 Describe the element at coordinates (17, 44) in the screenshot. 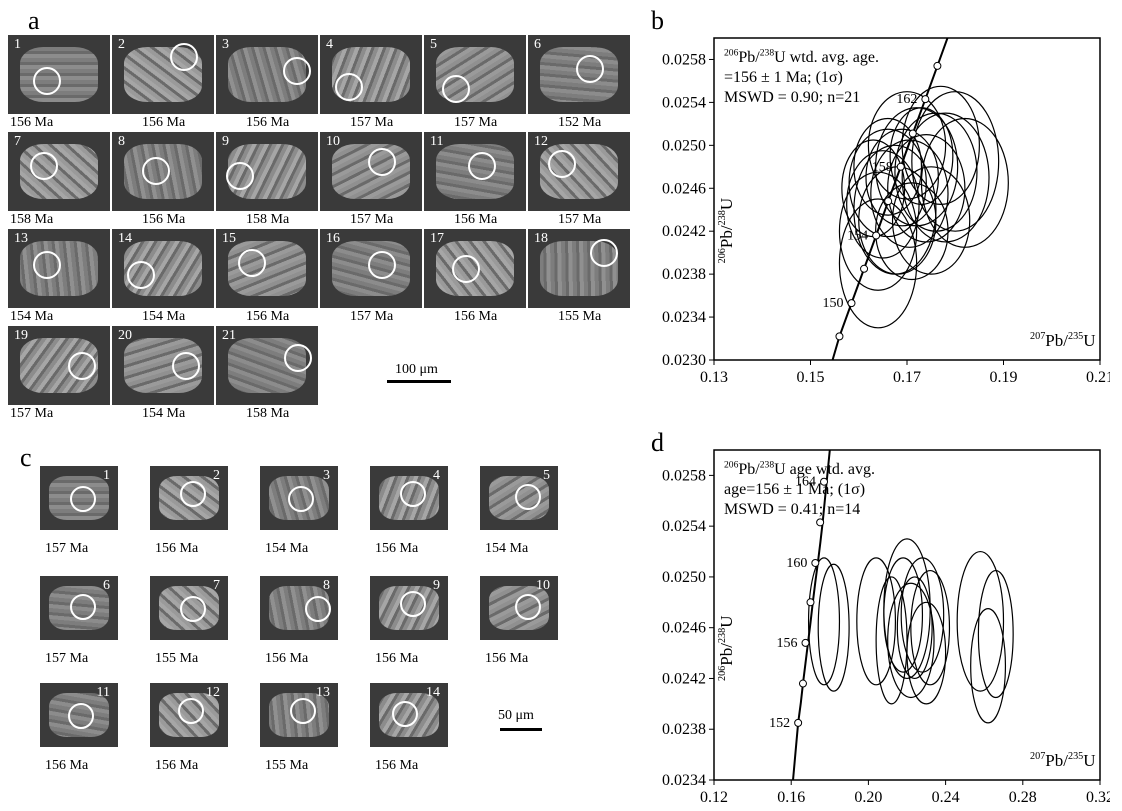

I see `grain-number: 1` at that location.